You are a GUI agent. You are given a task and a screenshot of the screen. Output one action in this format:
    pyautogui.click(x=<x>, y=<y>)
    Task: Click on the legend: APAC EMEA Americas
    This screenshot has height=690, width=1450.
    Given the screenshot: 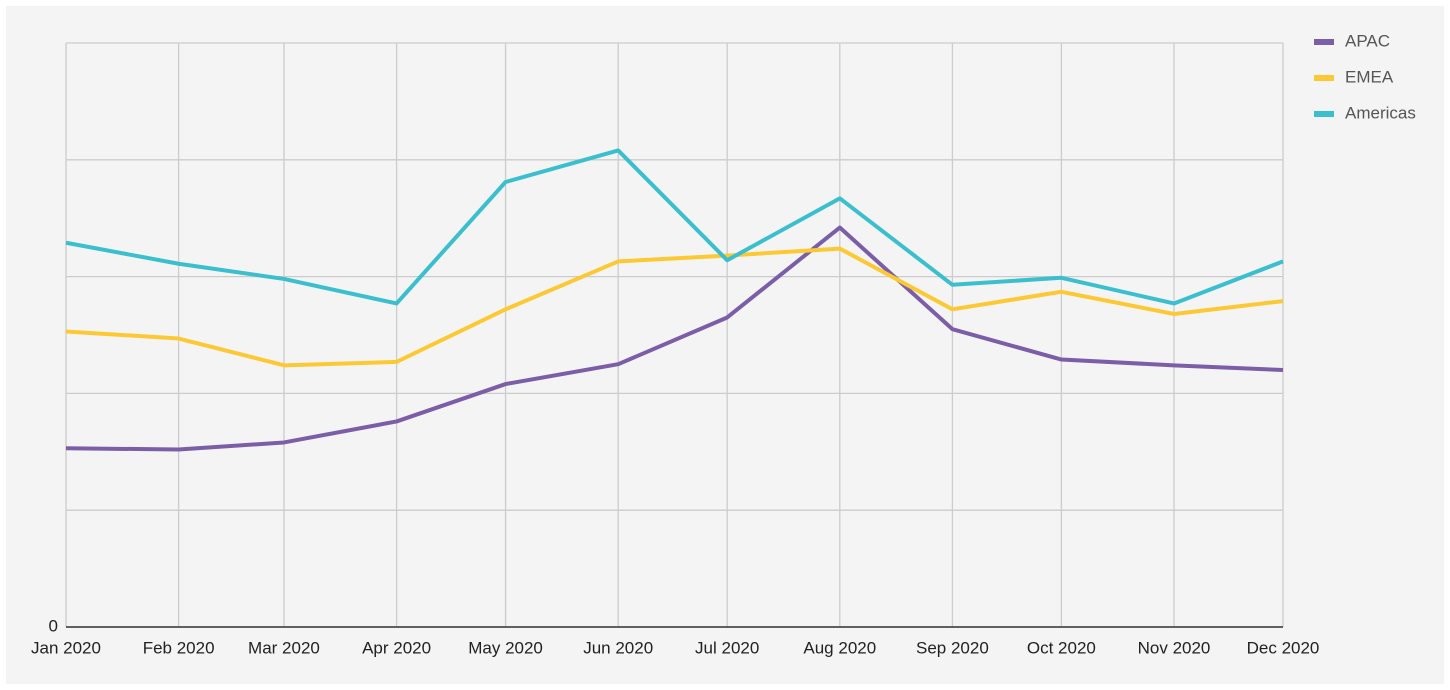 What is the action you would take?
    pyautogui.click(x=1365, y=76)
    